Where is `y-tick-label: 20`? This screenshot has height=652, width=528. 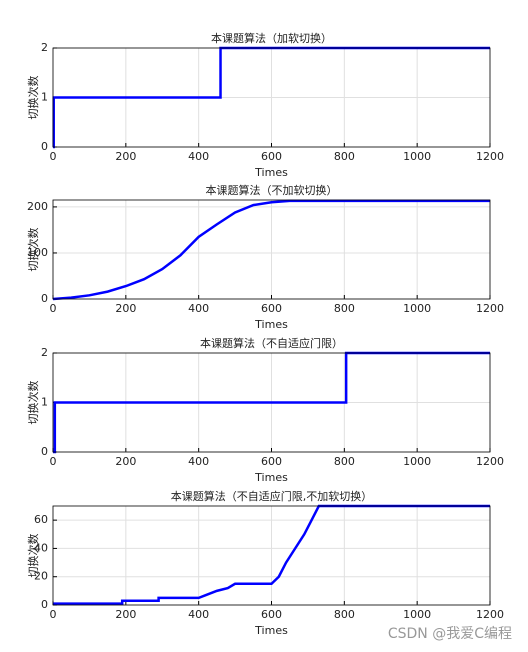
y-tick-label: 20 is located at coordinates (41, 576).